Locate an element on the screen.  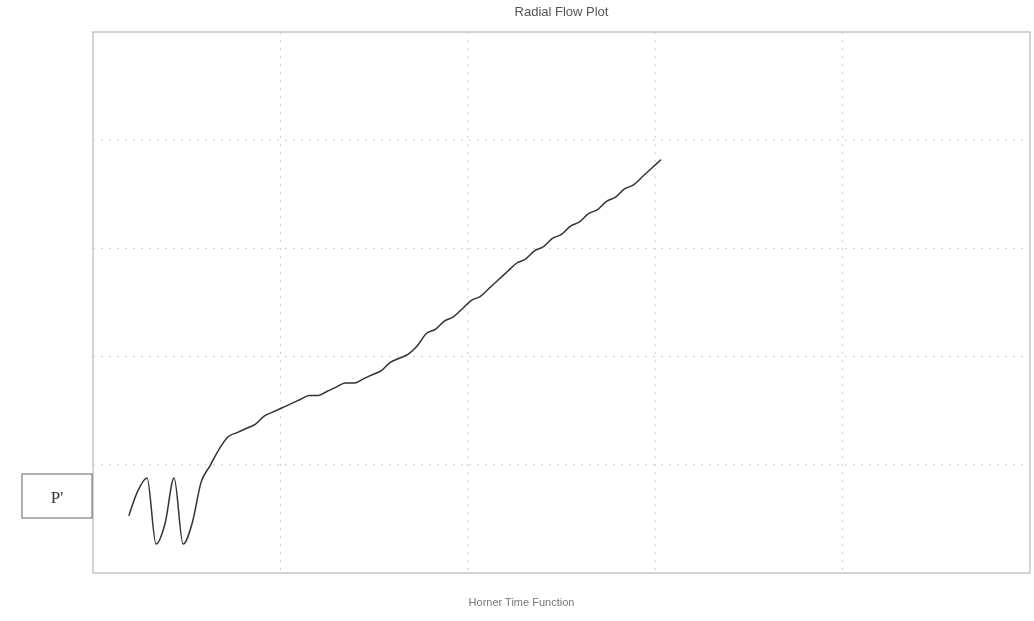
x-axis-title: Horner Time Function is located at coordinates (521, 602).